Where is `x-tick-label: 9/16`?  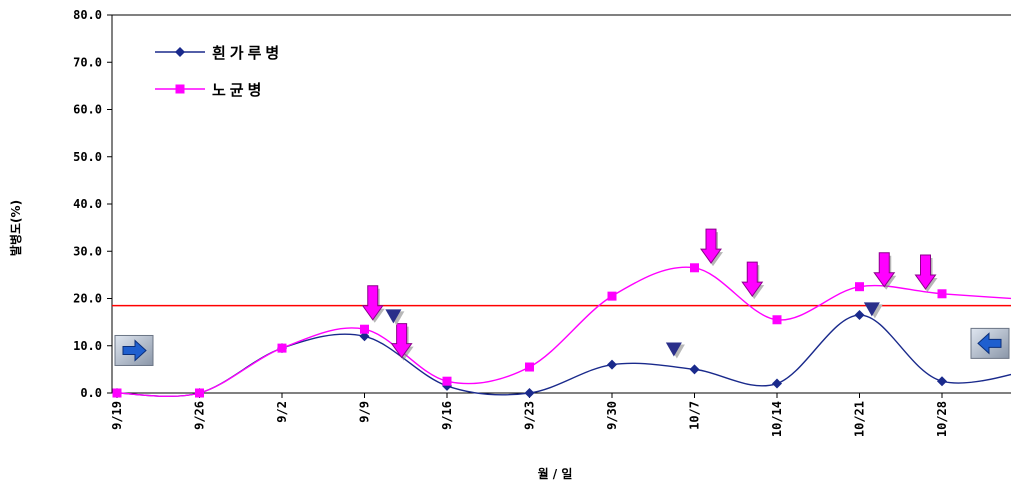 x-tick-label: 9/16 is located at coordinates (447, 415).